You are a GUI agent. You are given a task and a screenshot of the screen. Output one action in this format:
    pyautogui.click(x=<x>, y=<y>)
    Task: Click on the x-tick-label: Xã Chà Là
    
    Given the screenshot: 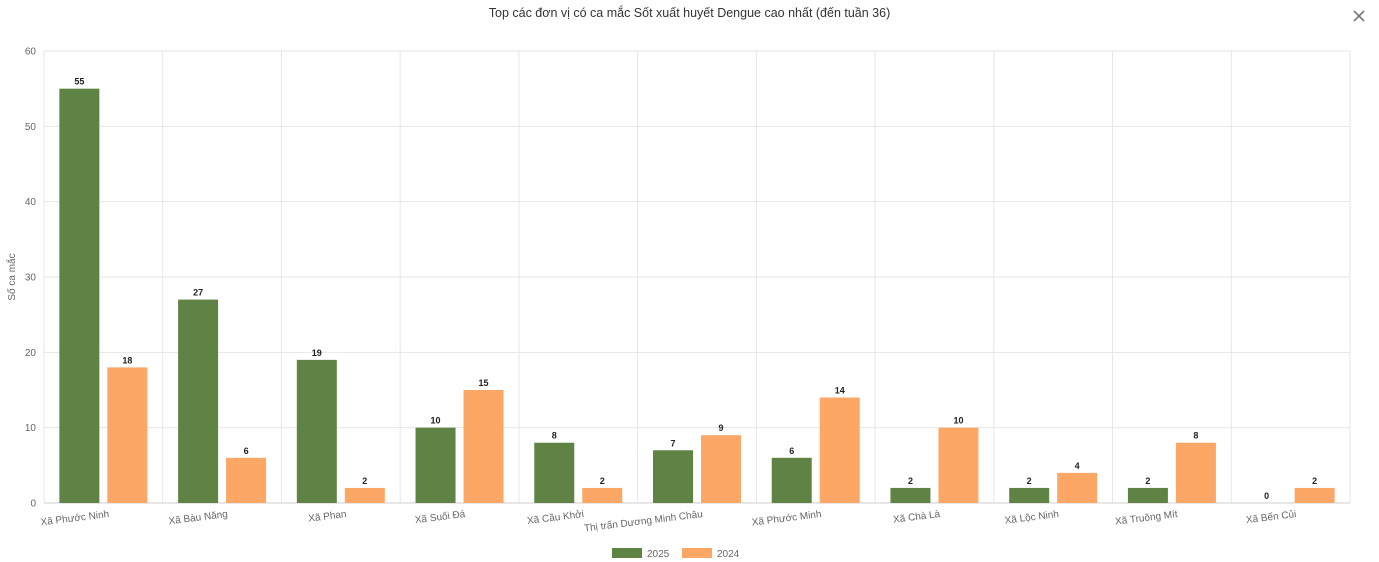 What is the action you would take?
    pyautogui.click(x=917, y=517)
    